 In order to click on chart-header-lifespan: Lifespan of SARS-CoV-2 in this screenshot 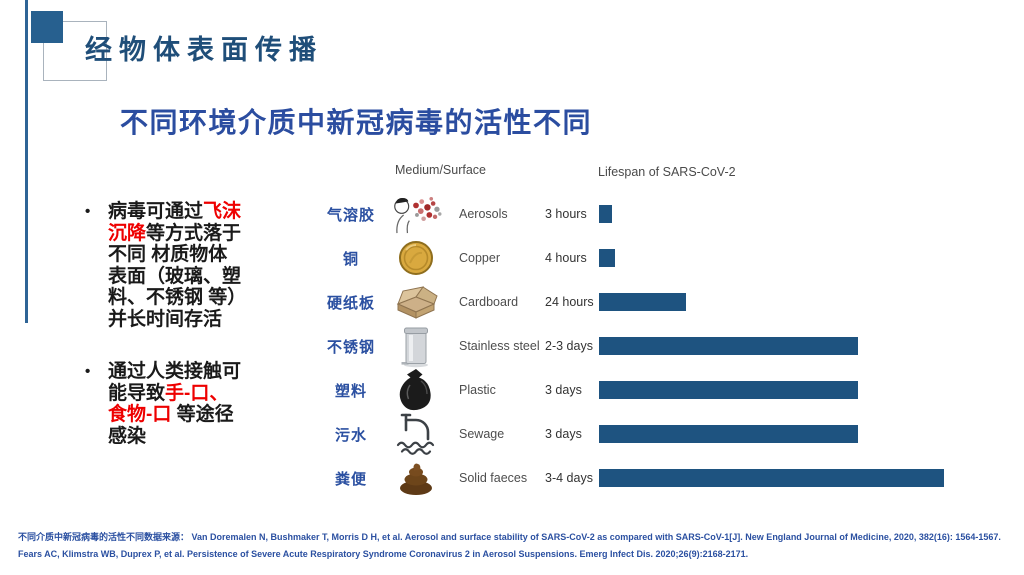, I will do `click(667, 172)`.